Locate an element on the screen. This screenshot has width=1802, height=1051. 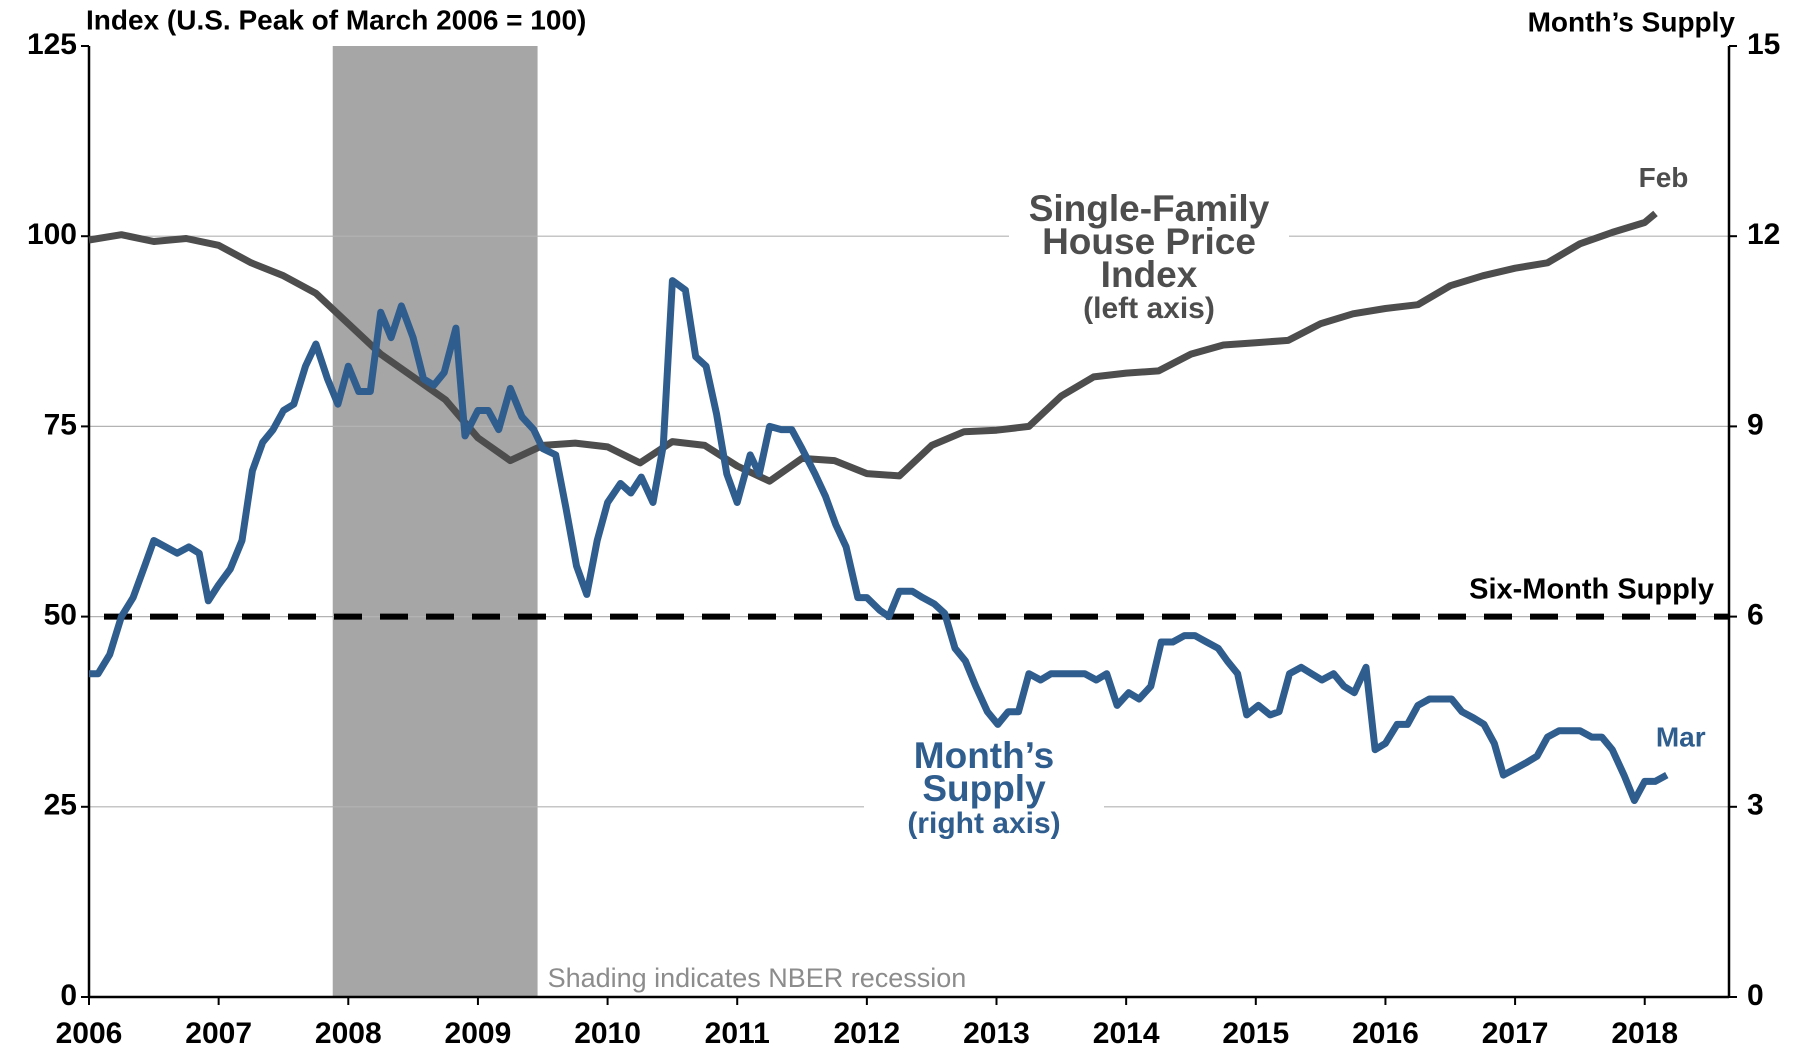
y2-tick-label: 0 is located at coordinates (1755, 995).